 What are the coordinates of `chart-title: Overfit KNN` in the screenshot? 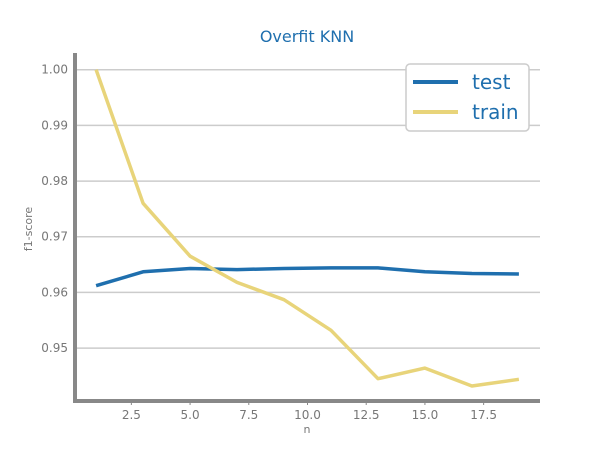 It's located at (307, 36).